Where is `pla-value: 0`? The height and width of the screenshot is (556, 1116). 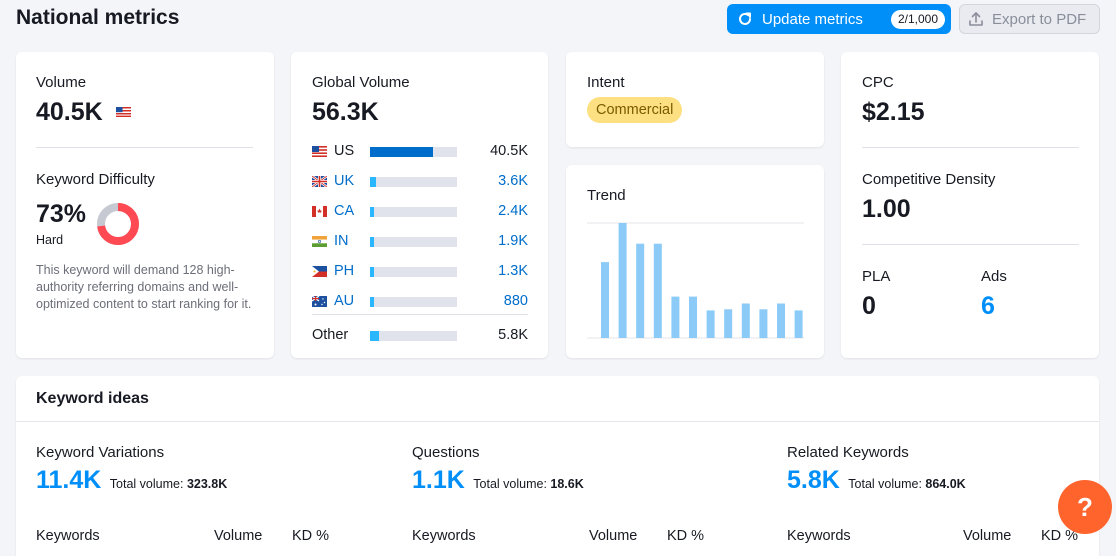
pla-value: 0 is located at coordinates (869, 306).